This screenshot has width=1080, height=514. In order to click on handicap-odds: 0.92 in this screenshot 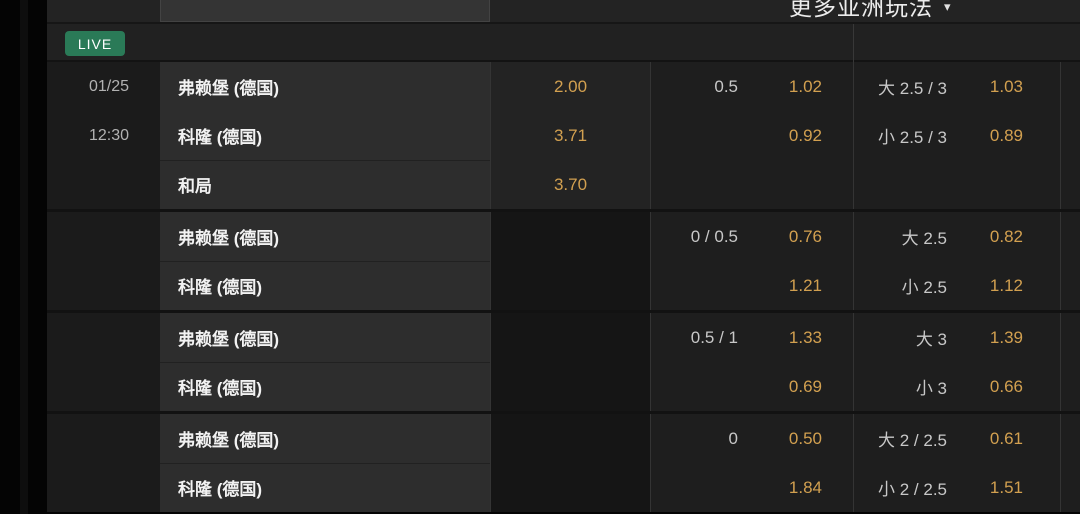, I will do `click(805, 135)`.